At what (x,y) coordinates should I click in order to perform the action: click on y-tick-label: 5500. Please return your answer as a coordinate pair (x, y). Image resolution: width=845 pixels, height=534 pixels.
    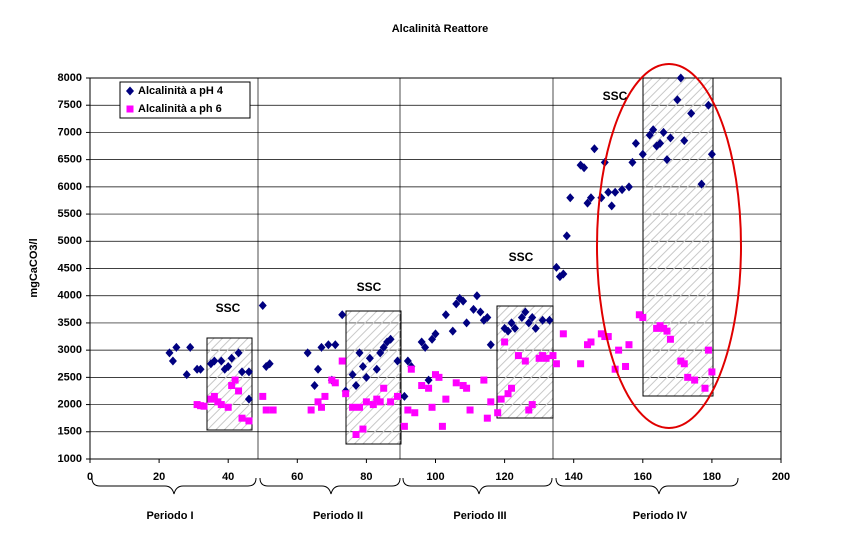
    Looking at the image, I should click on (70, 214).